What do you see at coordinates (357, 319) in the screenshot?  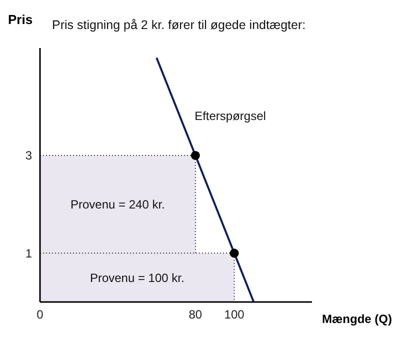 I see `x-axis-title: Mængde (Q)` at bounding box center [357, 319].